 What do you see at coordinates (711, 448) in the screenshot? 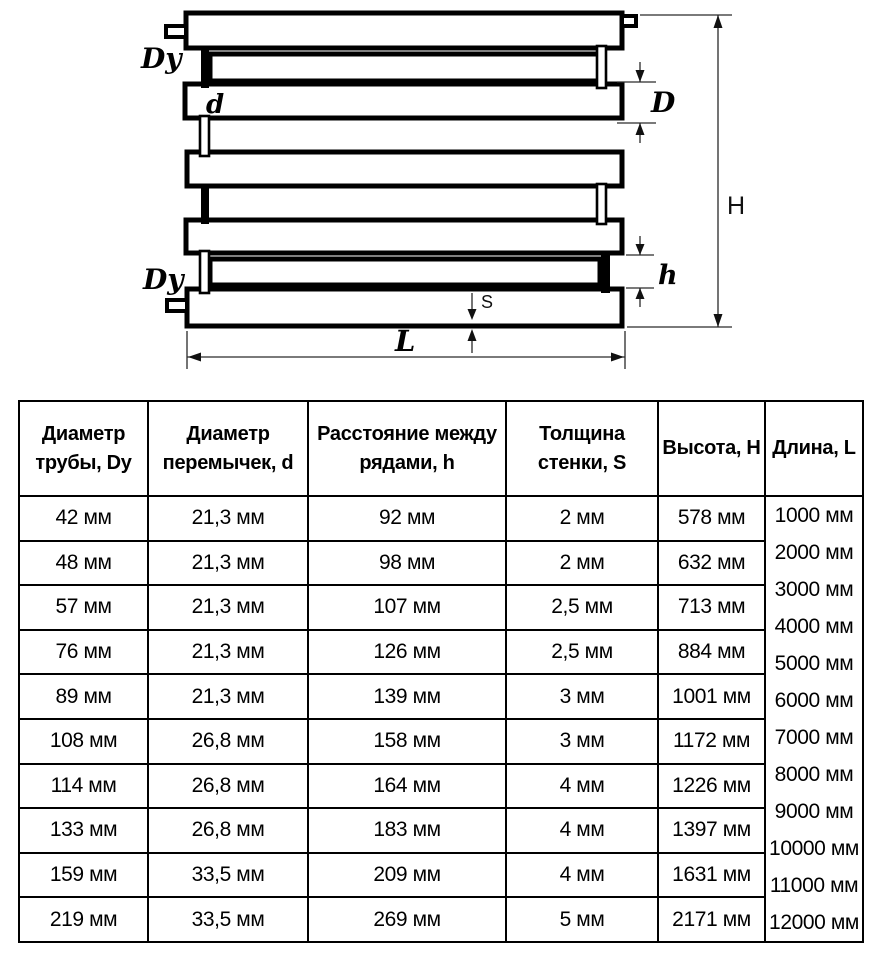
I see `header-height: Высота, Н` at bounding box center [711, 448].